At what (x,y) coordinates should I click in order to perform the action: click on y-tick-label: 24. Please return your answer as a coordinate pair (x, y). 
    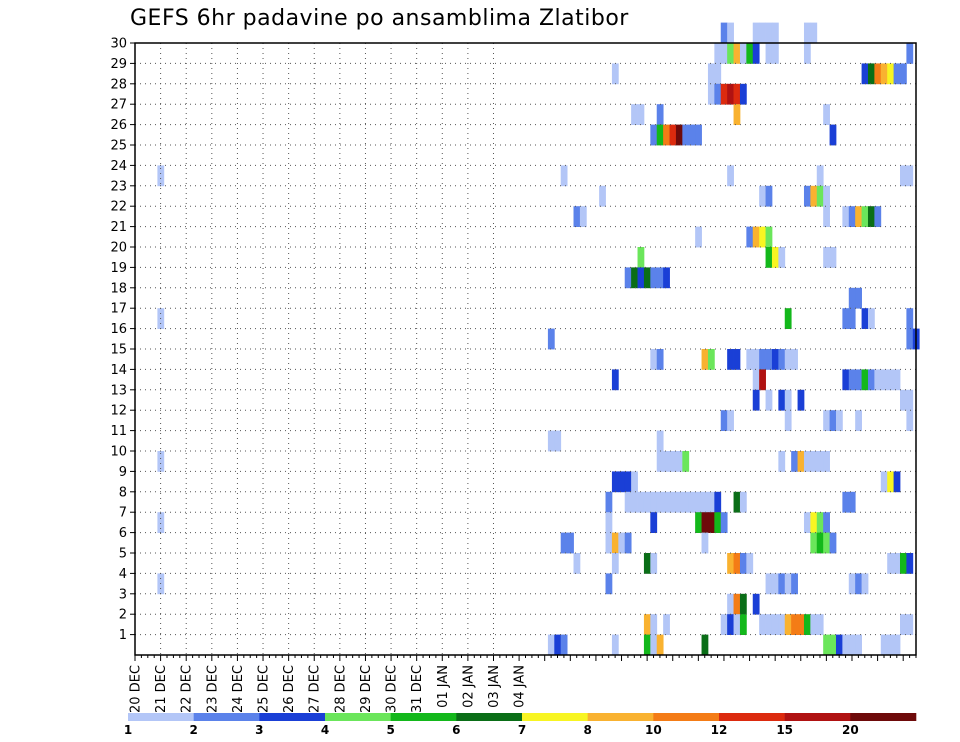
    Looking at the image, I should click on (118, 166).